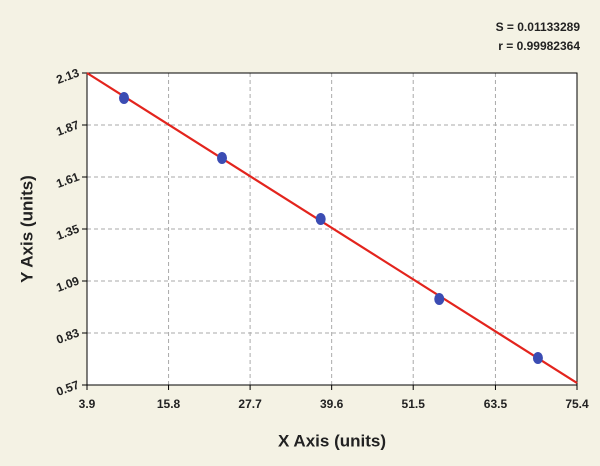 The height and width of the screenshot is (466, 600). I want to click on x-tick-label: 39.6, so click(332, 404).